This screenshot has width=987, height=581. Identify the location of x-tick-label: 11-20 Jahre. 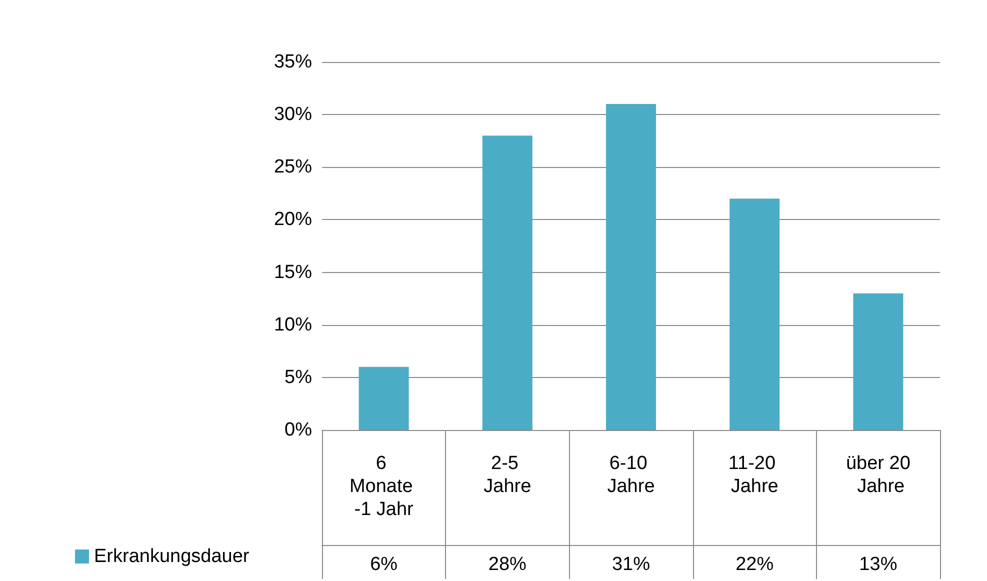
(754, 475).